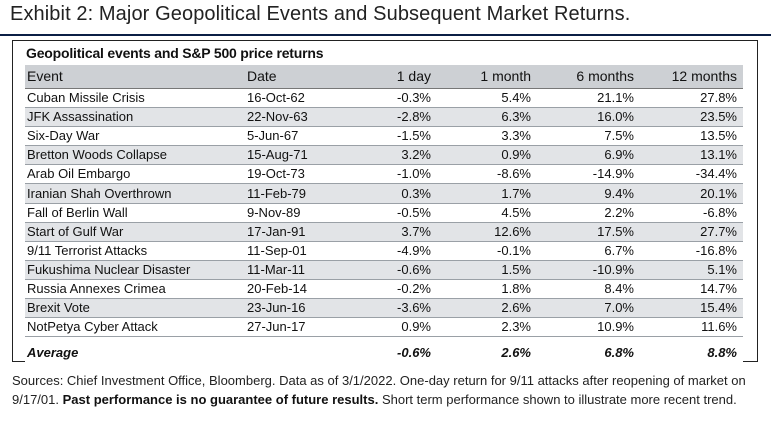 The height and width of the screenshot is (424, 771). Describe the element at coordinates (588, 251) in the screenshot. I see `six-months-cell: 6.7%` at that location.